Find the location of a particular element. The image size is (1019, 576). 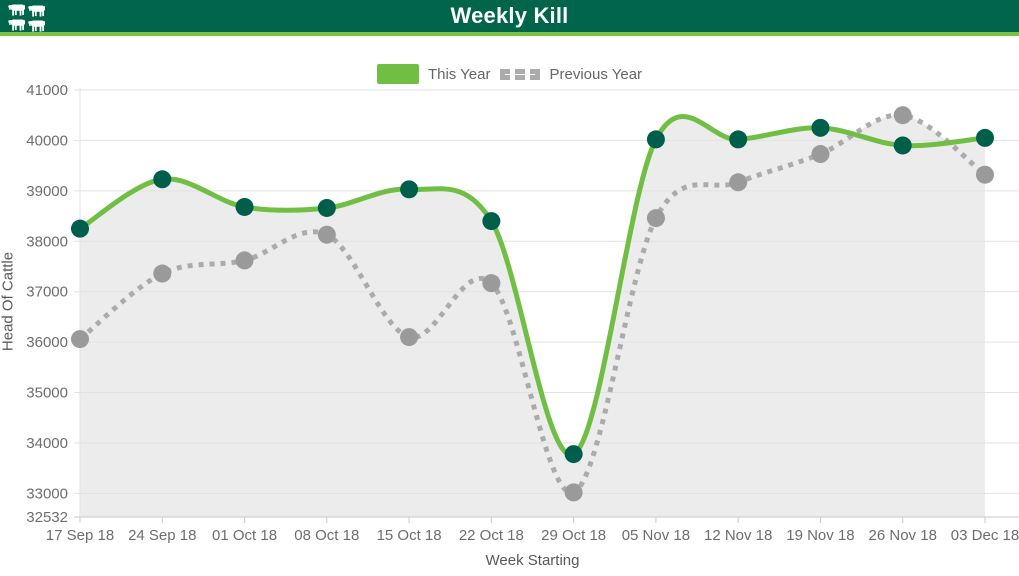

x-tick-label: 05 Nov 18 is located at coordinates (656, 535).